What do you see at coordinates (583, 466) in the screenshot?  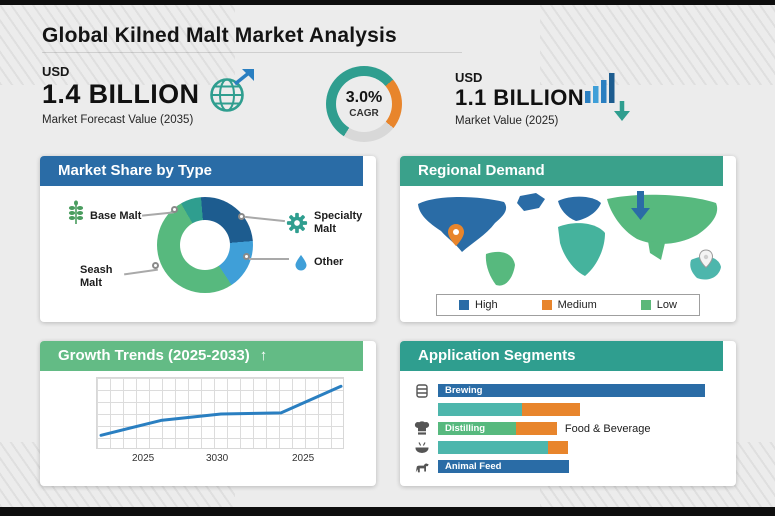 I see `application-bar-track: Animal Feed` at bounding box center [583, 466].